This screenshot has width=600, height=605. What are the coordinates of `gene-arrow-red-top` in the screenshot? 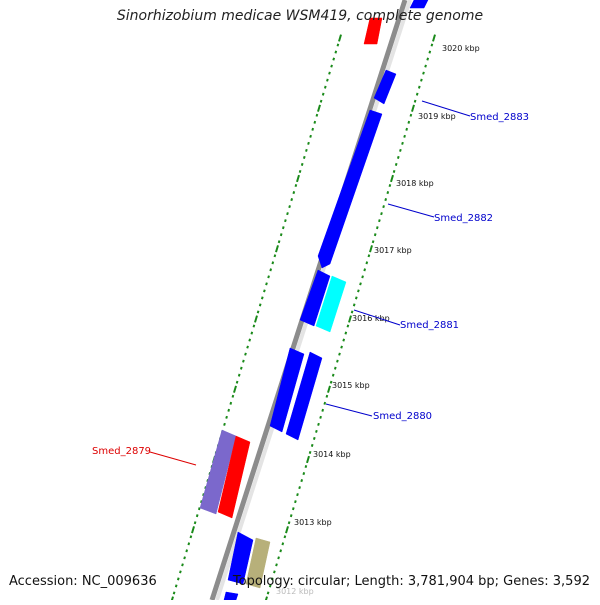 It's located at (373, 31).